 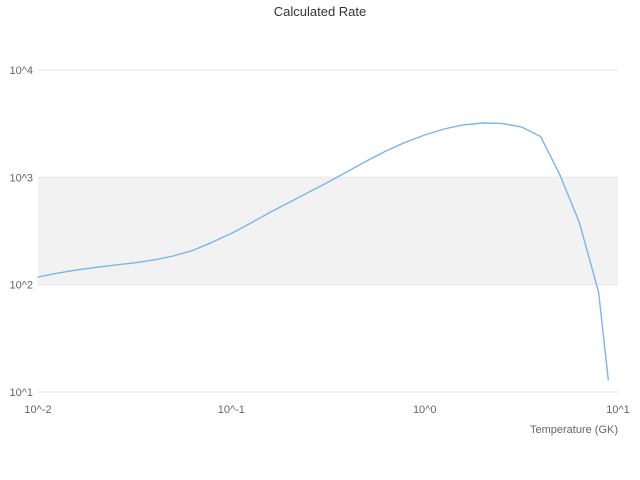 What do you see at coordinates (425, 410) in the screenshot?
I see `x-tick-label: 10^0` at bounding box center [425, 410].